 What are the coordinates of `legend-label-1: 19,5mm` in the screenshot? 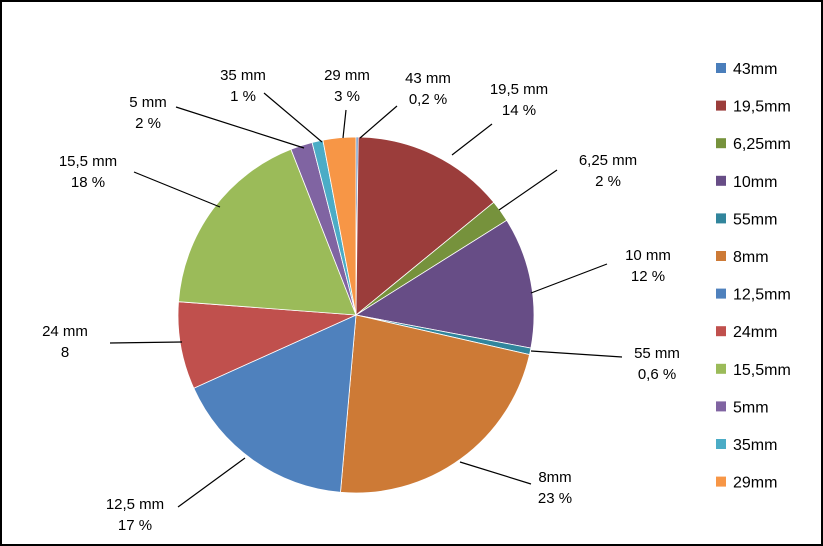 It's located at (762, 107).